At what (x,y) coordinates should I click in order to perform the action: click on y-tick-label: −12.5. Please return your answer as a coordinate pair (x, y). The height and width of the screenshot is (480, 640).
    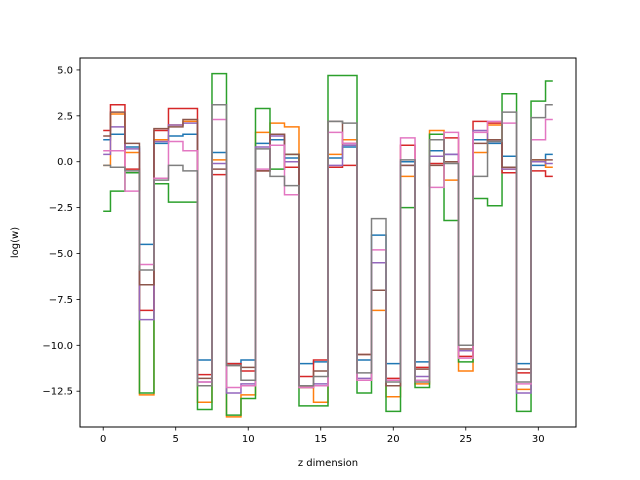
    Looking at the image, I should click on (57, 392).